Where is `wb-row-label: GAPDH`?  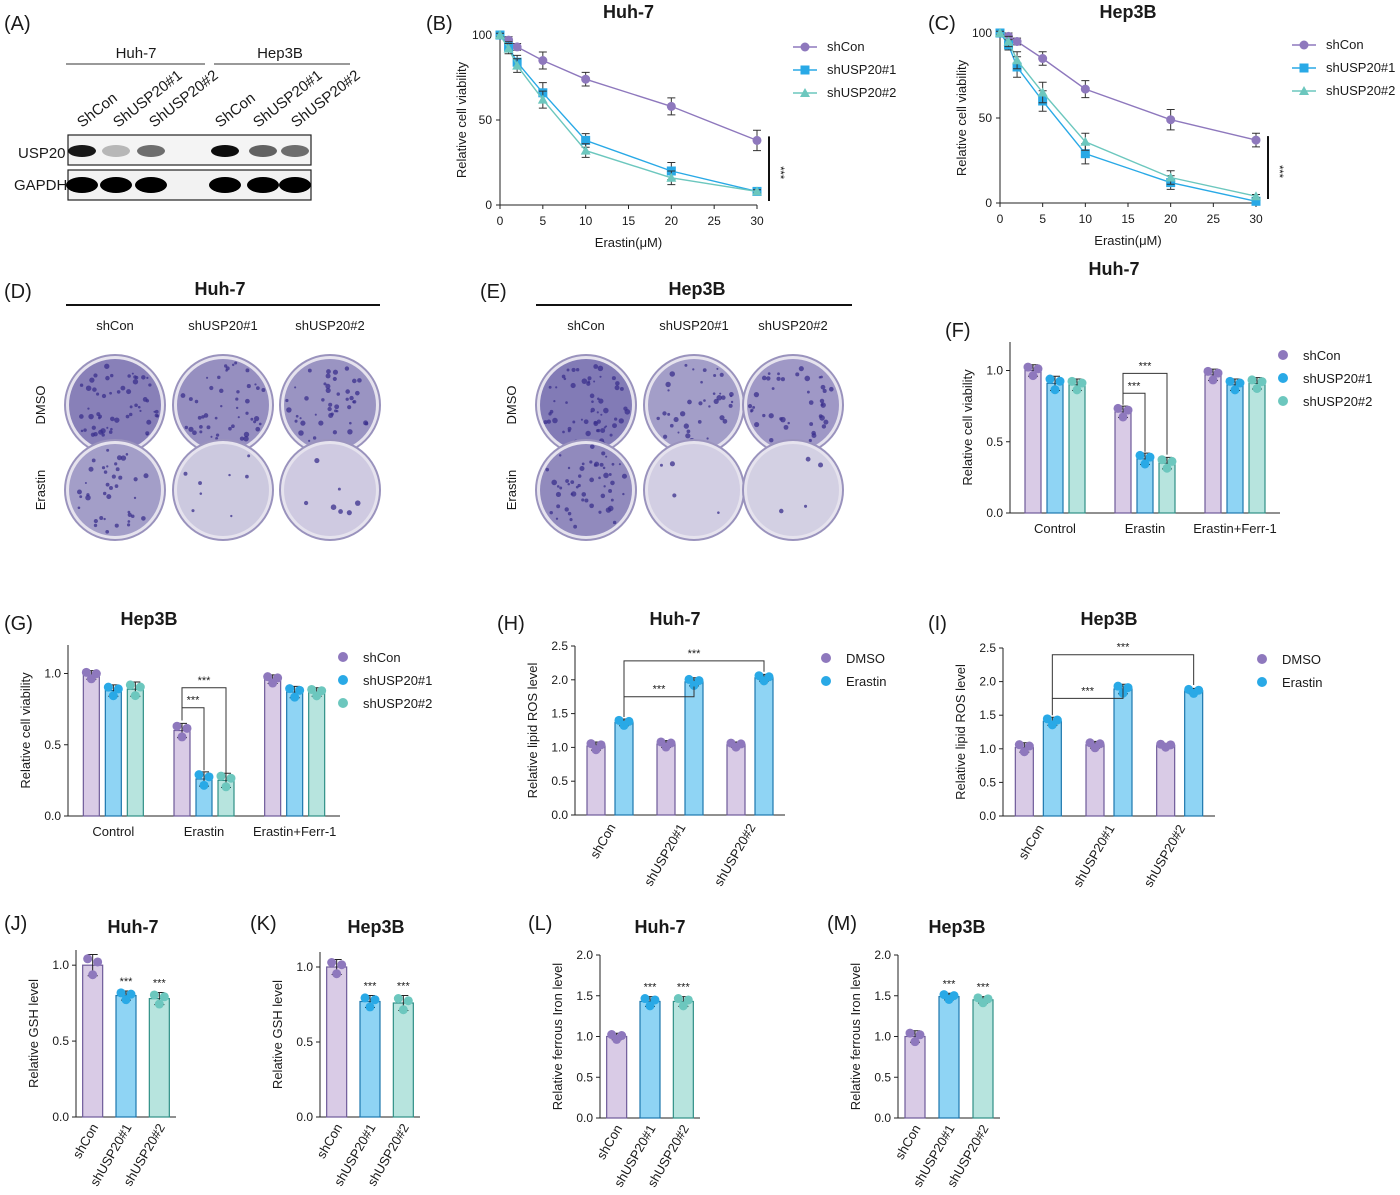 wb-row-label: GAPDH is located at coordinates (40, 185).